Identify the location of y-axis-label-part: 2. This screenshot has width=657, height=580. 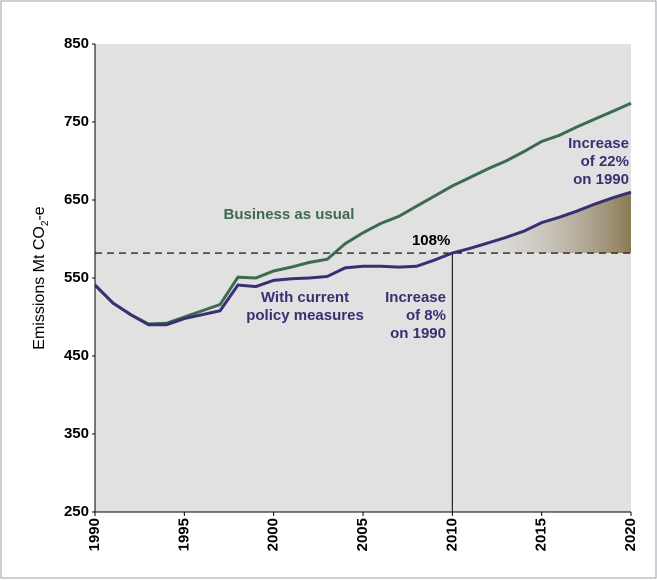
(45, 223).